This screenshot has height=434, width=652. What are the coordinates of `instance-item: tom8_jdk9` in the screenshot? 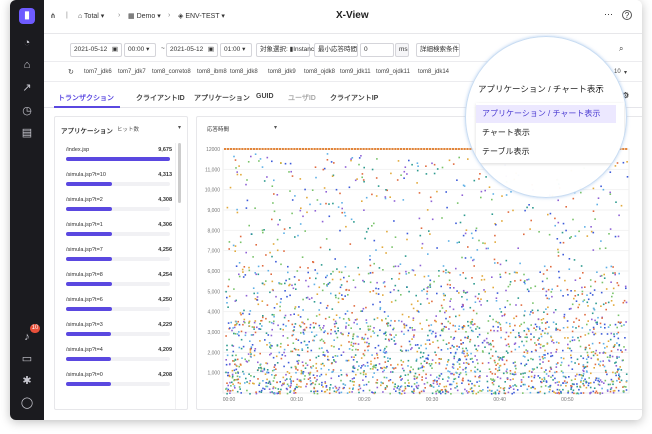 It's located at (282, 72).